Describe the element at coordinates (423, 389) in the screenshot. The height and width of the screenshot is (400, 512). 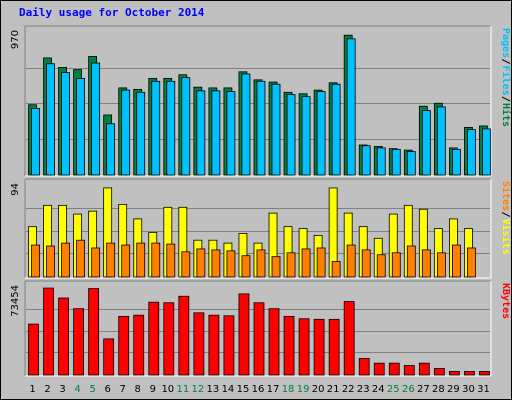
I see `x-tick-label-day-27: 27` at that location.